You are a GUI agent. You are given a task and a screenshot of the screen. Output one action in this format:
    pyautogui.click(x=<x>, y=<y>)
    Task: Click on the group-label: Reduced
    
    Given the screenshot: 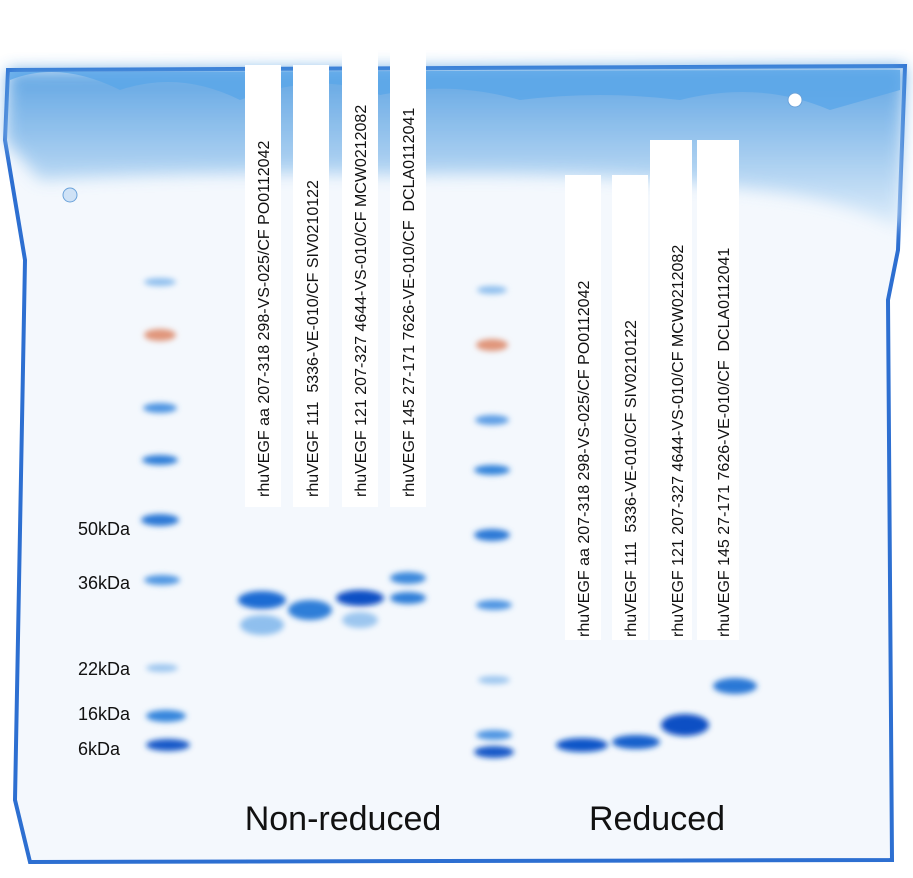 What is the action you would take?
    pyautogui.click(x=657, y=819)
    